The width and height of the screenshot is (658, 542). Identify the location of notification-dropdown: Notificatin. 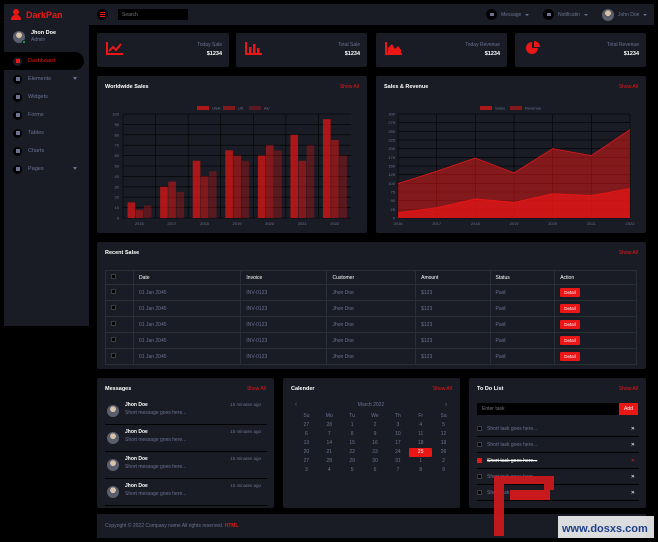
(565, 14).